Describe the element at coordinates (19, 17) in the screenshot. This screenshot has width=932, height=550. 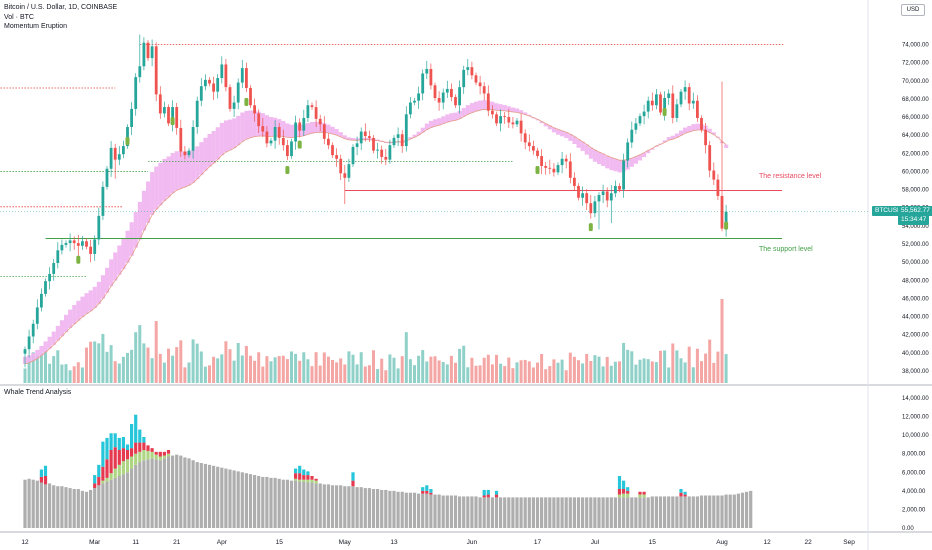
I see `volume-indicator-legend: Vol · BTC` at that location.